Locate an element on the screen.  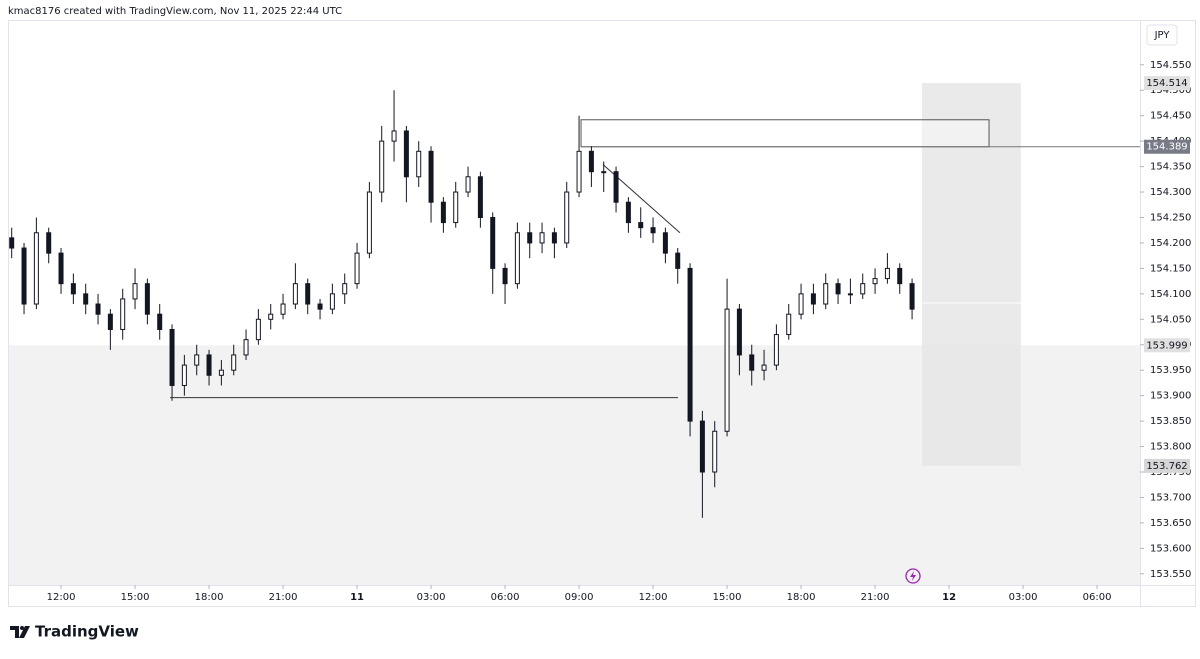
brand: TradingView is located at coordinates (87, 632).